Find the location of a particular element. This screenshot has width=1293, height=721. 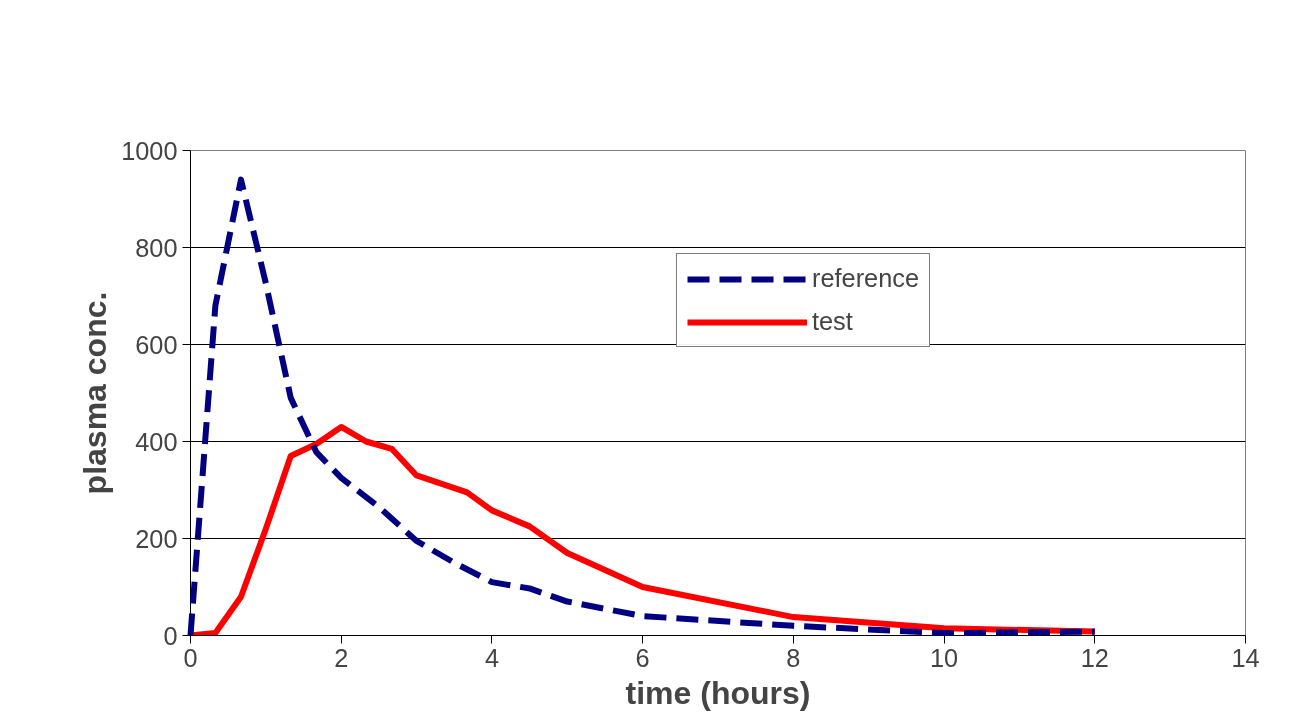

x-tick-label: 12 is located at coordinates (1094, 657).